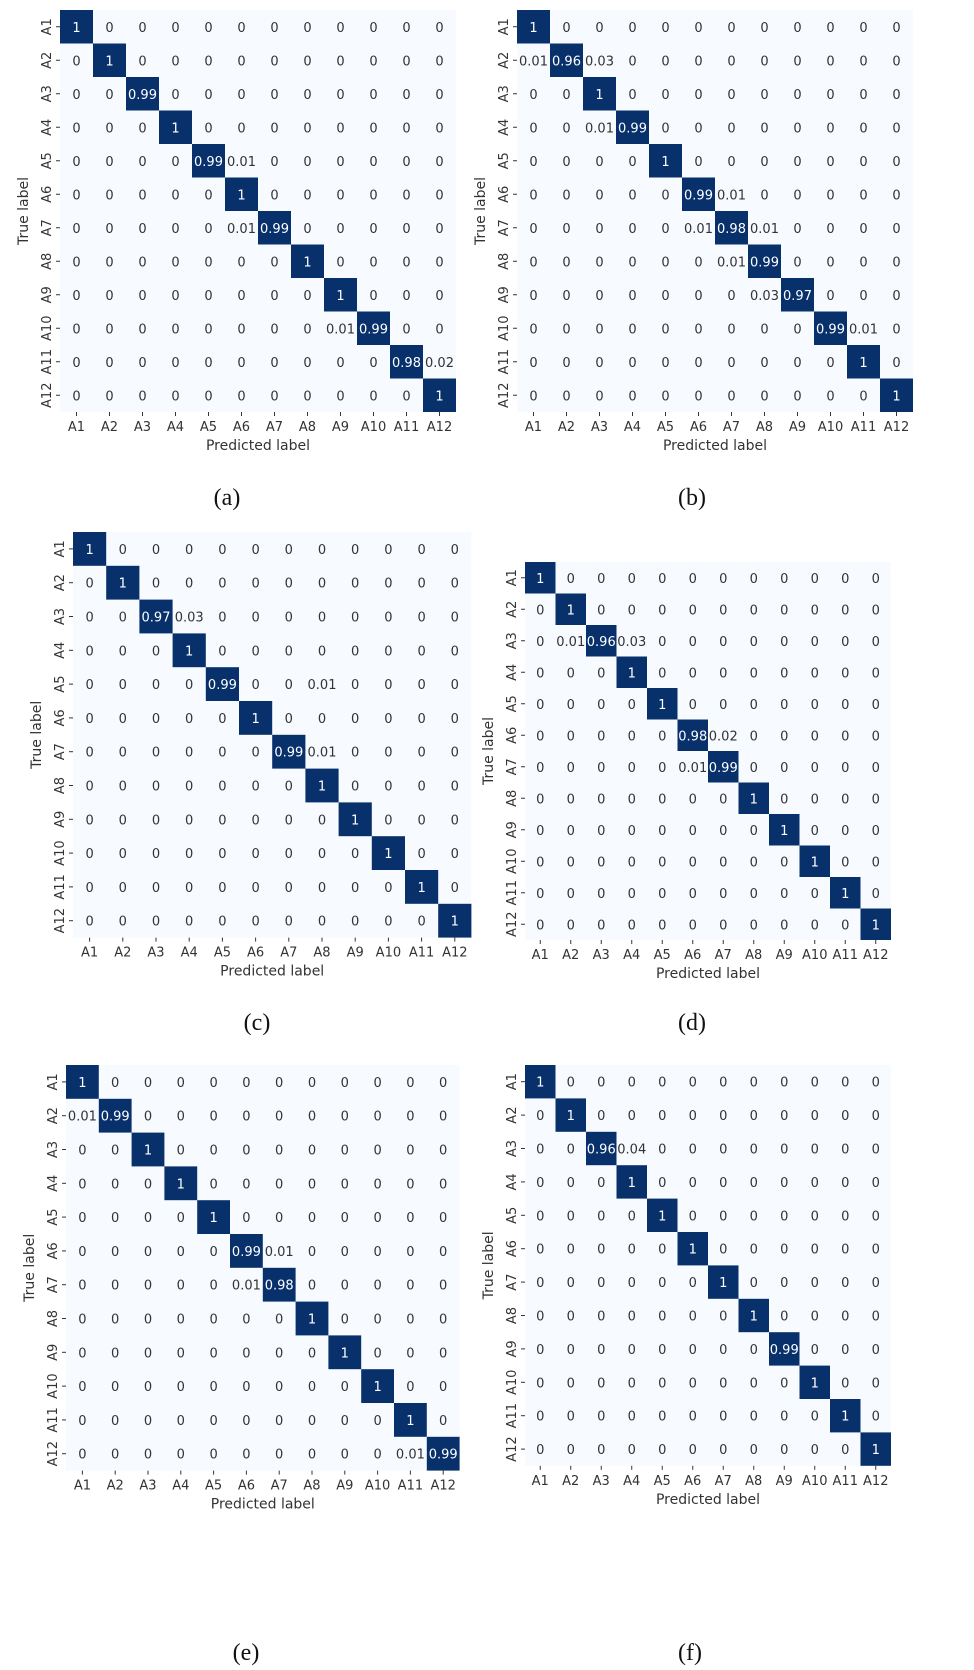 Image resolution: width=974 pixels, height=1670 pixels. Describe the element at coordinates (60, 785) in the screenshot. I see `panel-c-y-tick-label: A8` at that location.